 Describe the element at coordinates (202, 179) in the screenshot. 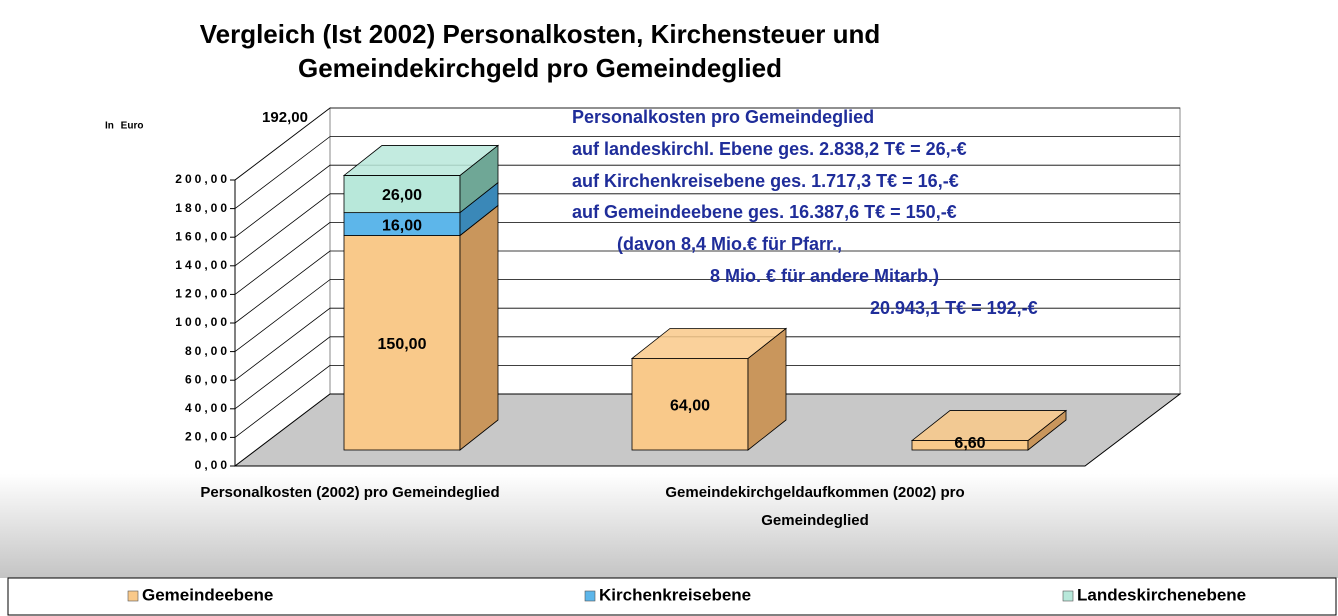

I see `y-tick-label: 200,00` at that location.